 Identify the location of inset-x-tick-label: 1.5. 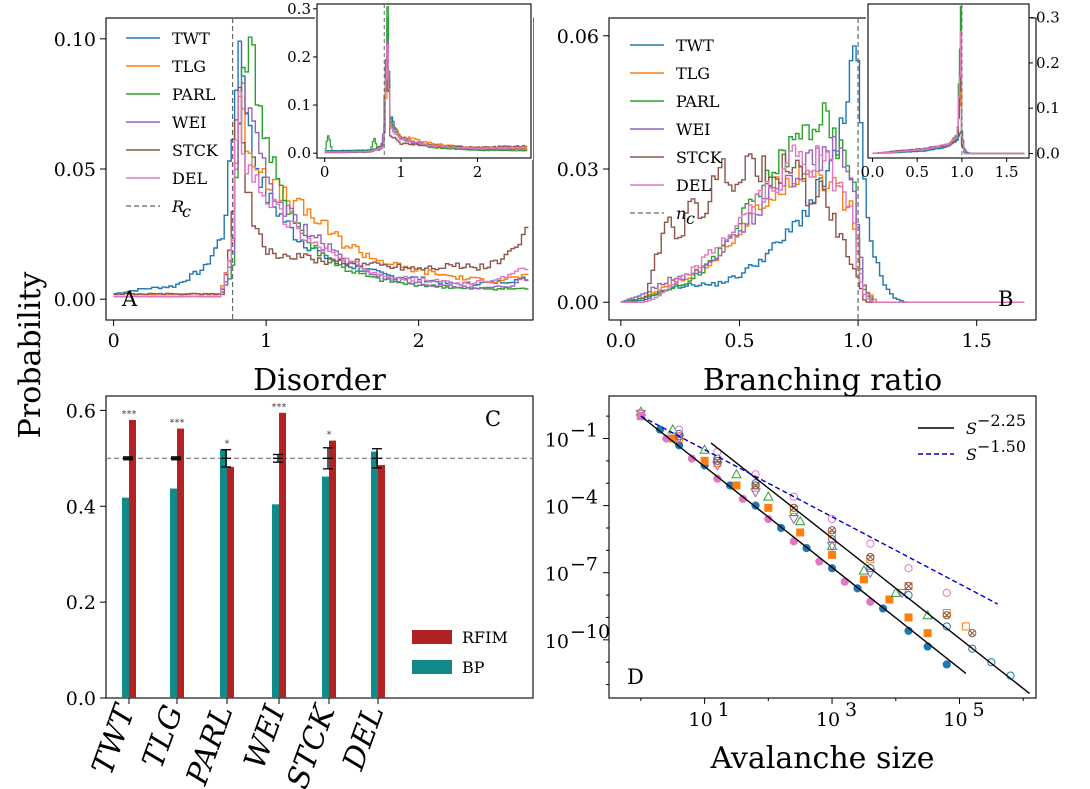
(1007, 172).